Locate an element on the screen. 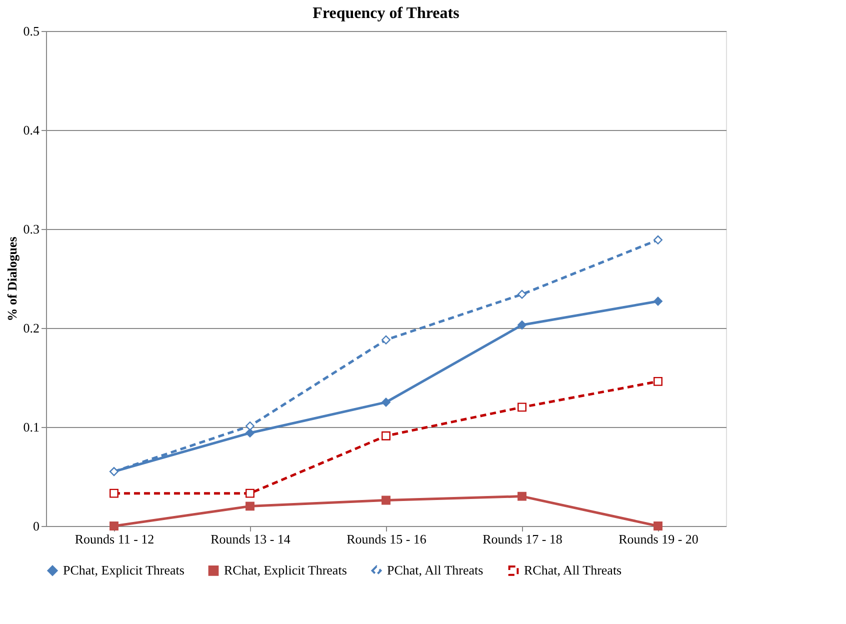  x-tick-label: Rounds 17 - 18 is located at coordinates (522, 539).